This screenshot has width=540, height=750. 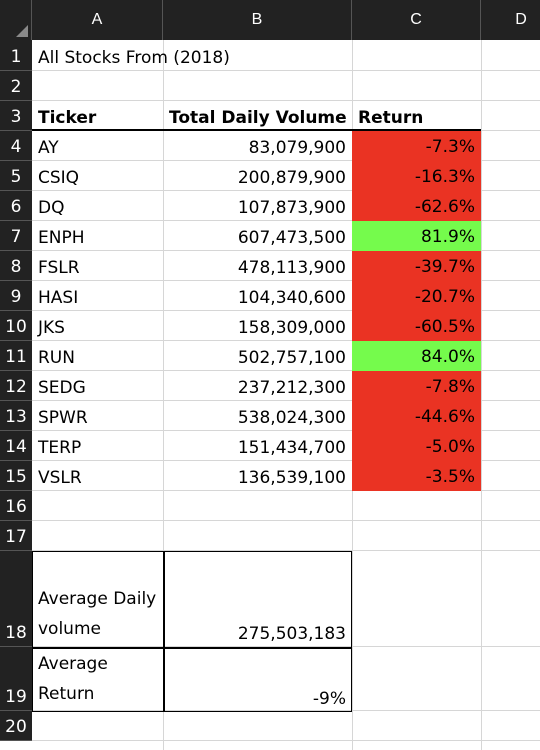 What do you see at coordinates (291, 634) in the screenshot?
I see `avg-volume-value: 275,503,183` at bounding box center [291, 634].